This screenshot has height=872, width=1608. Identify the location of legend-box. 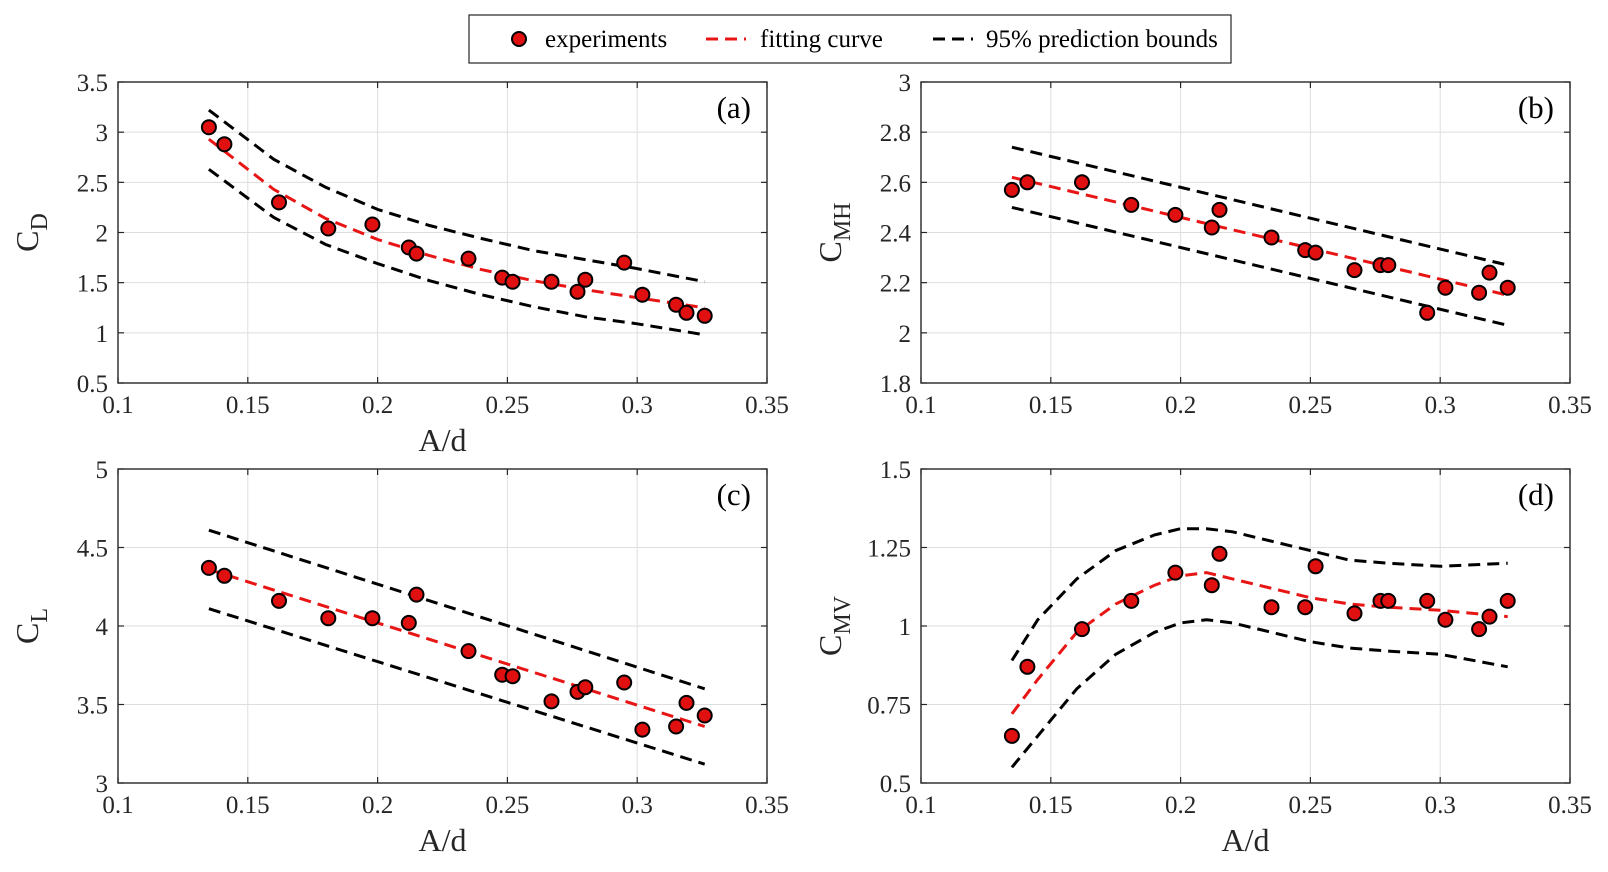
(850, 39).